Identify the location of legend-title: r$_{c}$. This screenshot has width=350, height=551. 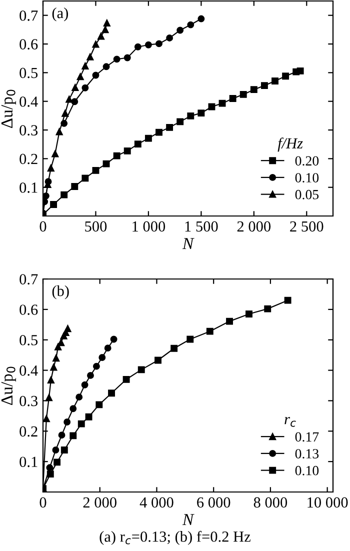
(290, 421).